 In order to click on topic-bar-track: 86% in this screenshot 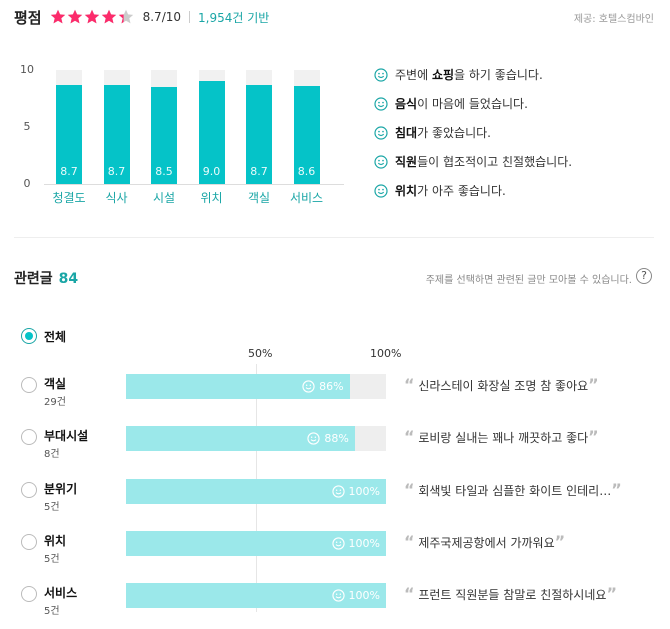, I will do `click(256, 386)`.